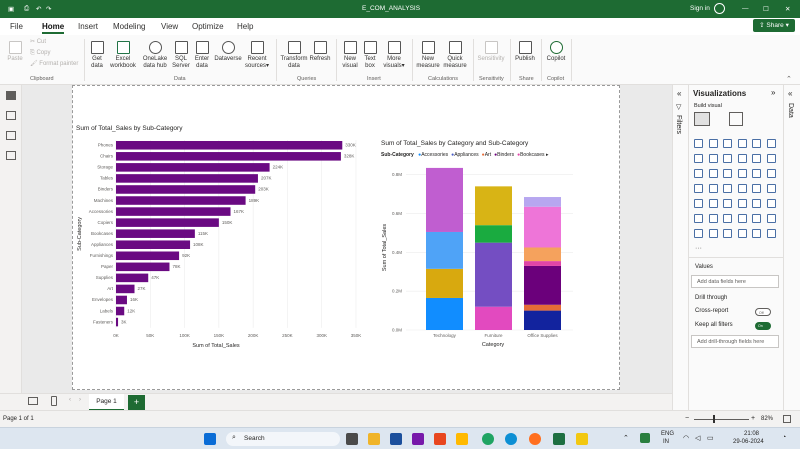 Image resolution: width=800 pixels, height=449 pixels. What do you see at coordinates (396, 439) in the screenshot?
I see `mail-icon` at bounding box center [396, 439].